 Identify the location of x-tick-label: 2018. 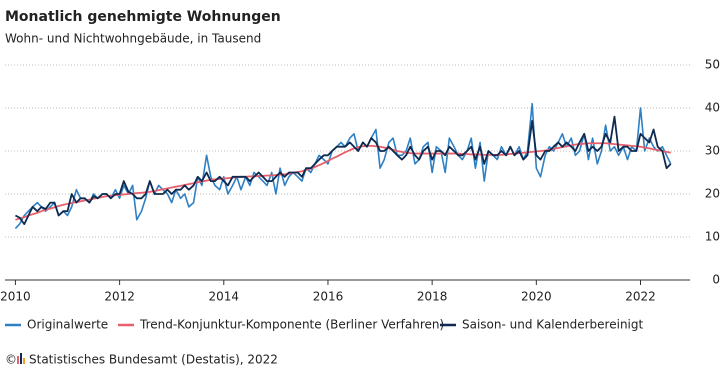
(432, 297).